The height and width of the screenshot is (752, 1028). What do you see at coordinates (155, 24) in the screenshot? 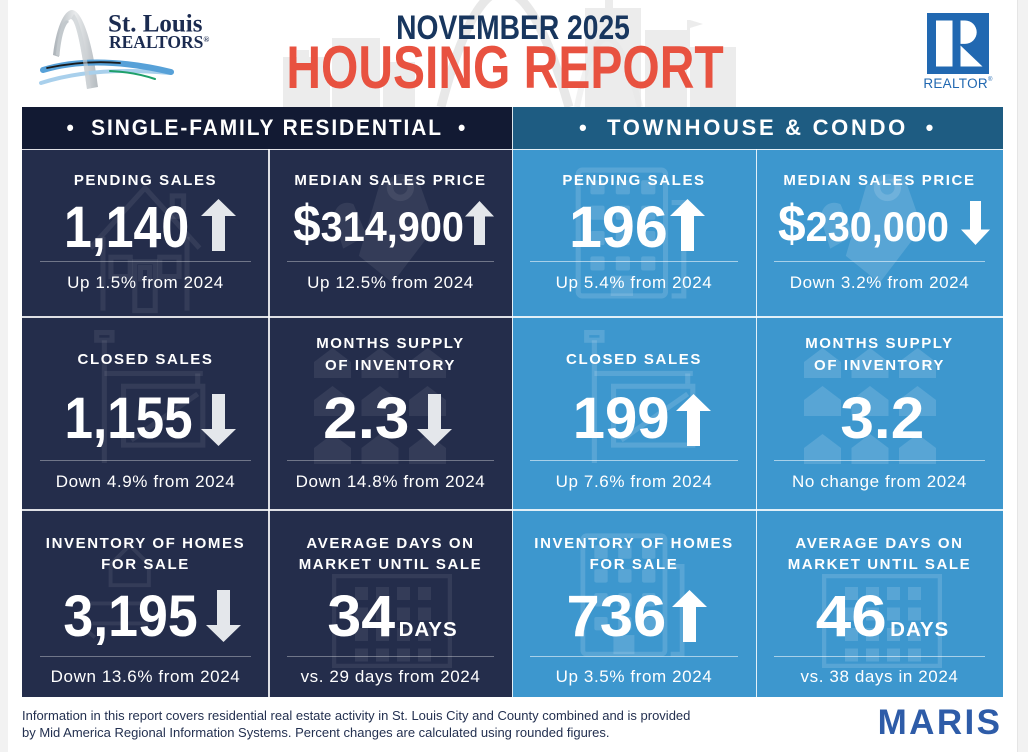
I see `svg-text: St. Louis` at bounding box center [155, 24].